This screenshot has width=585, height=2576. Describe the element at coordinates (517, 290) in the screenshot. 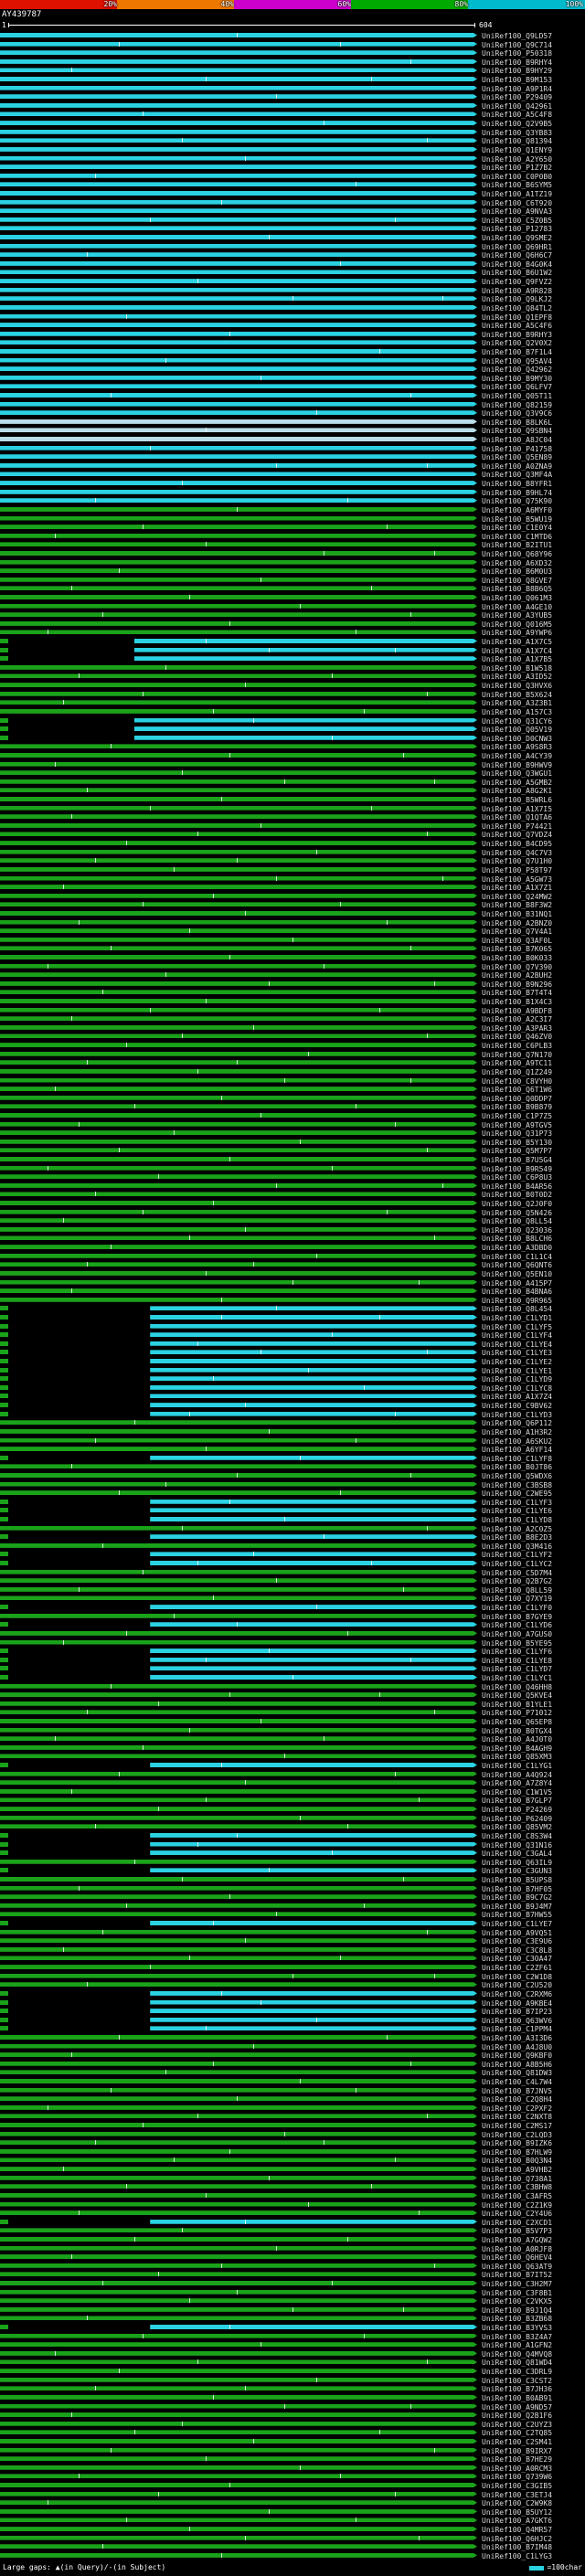

I see `hit-label: UniRef100_A9R828` at that location.